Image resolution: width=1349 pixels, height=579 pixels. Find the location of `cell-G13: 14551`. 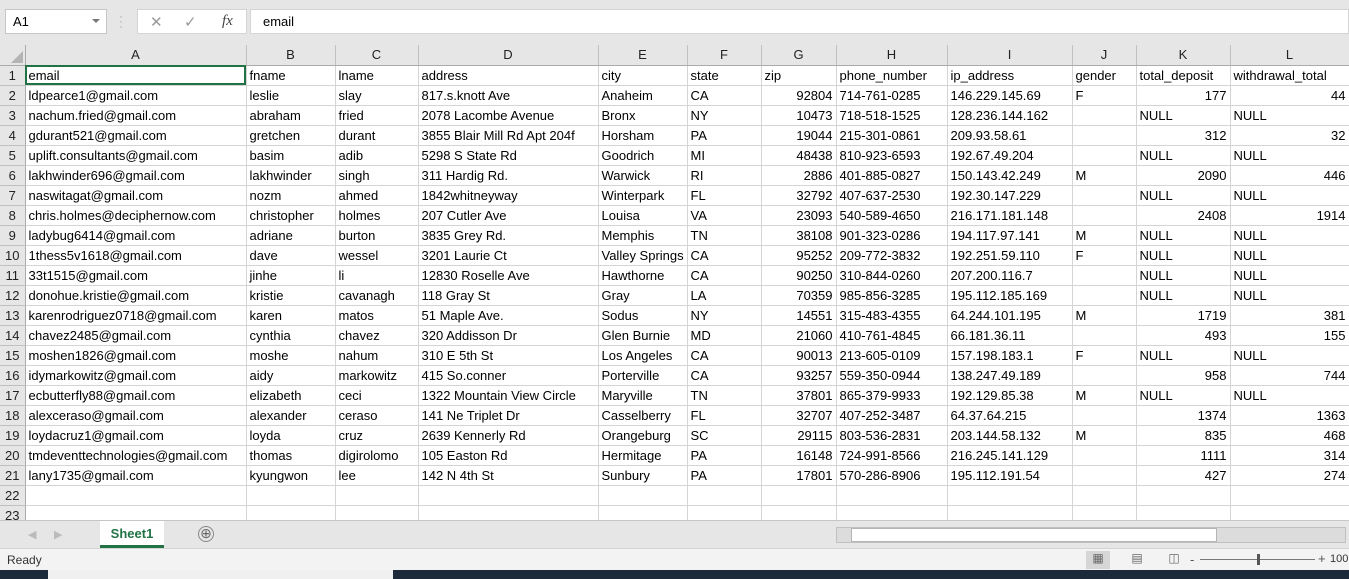

cell-G13: 14551 is located at coordinates (799, 315).